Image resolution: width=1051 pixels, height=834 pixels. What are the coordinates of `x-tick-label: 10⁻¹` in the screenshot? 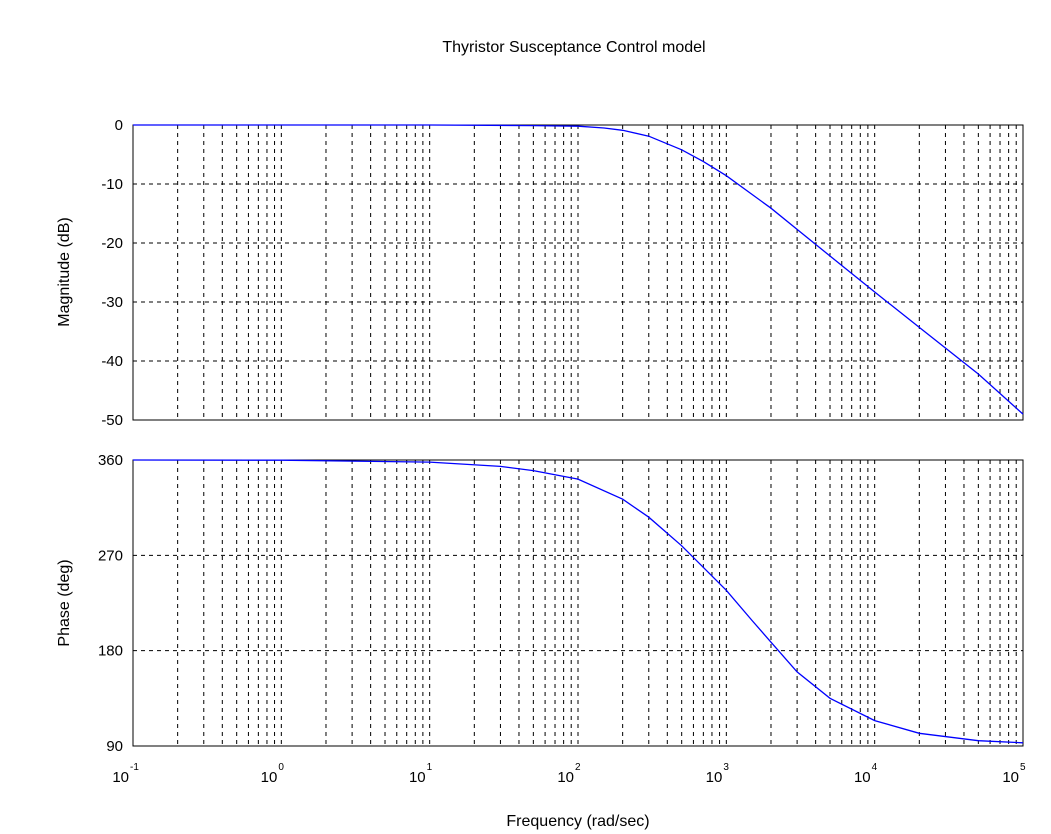 It's located at (125, 774).